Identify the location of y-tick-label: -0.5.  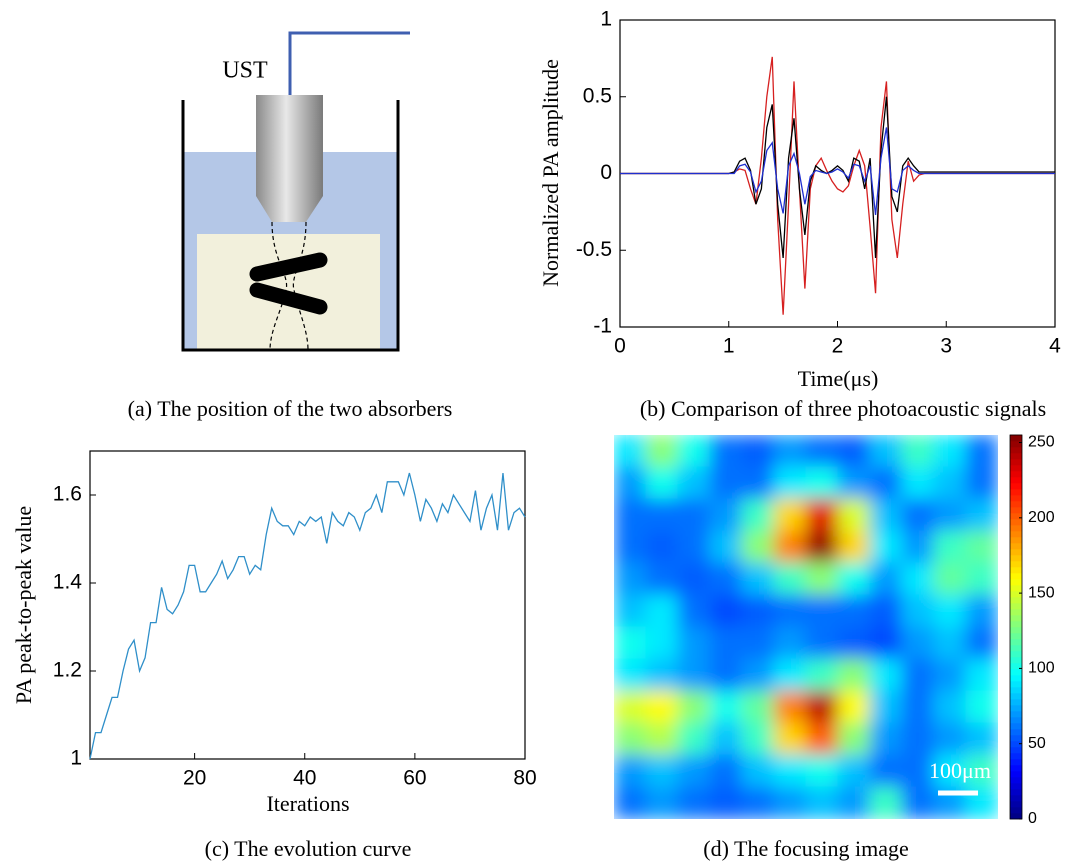
(594, 249).